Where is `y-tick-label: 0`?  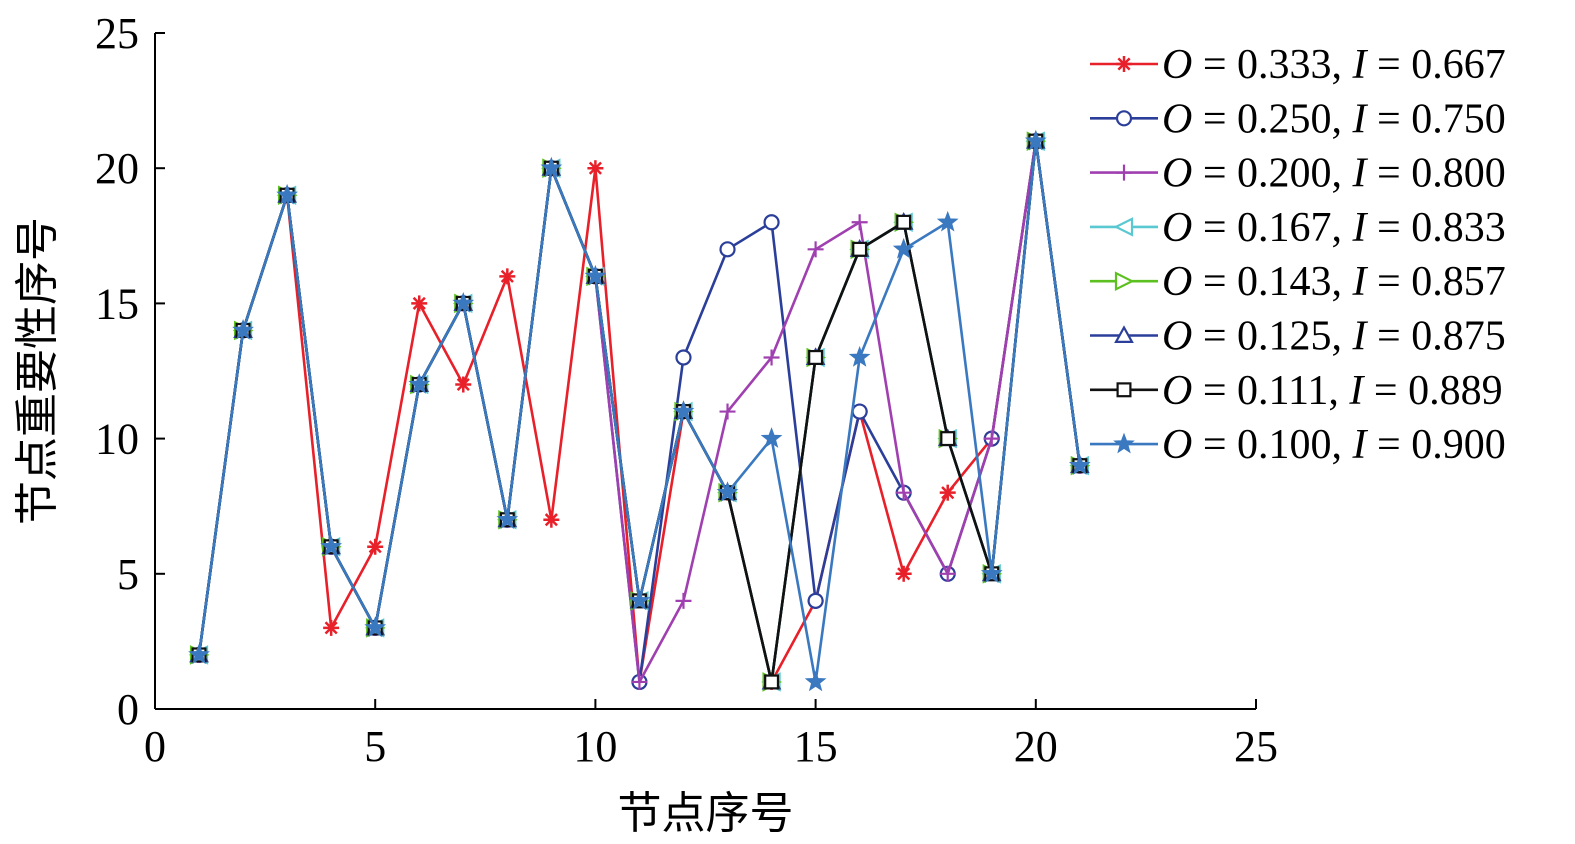 y-tick-label: 0 is located at coordinates (128, 709).